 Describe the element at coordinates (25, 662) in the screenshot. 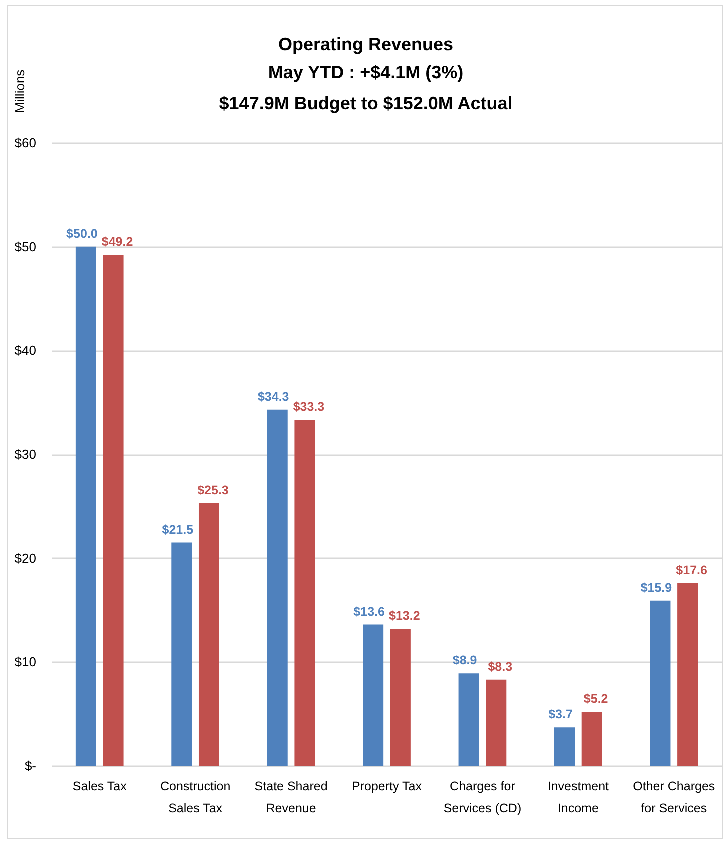

I see `y-tick-label: $10` at that location.